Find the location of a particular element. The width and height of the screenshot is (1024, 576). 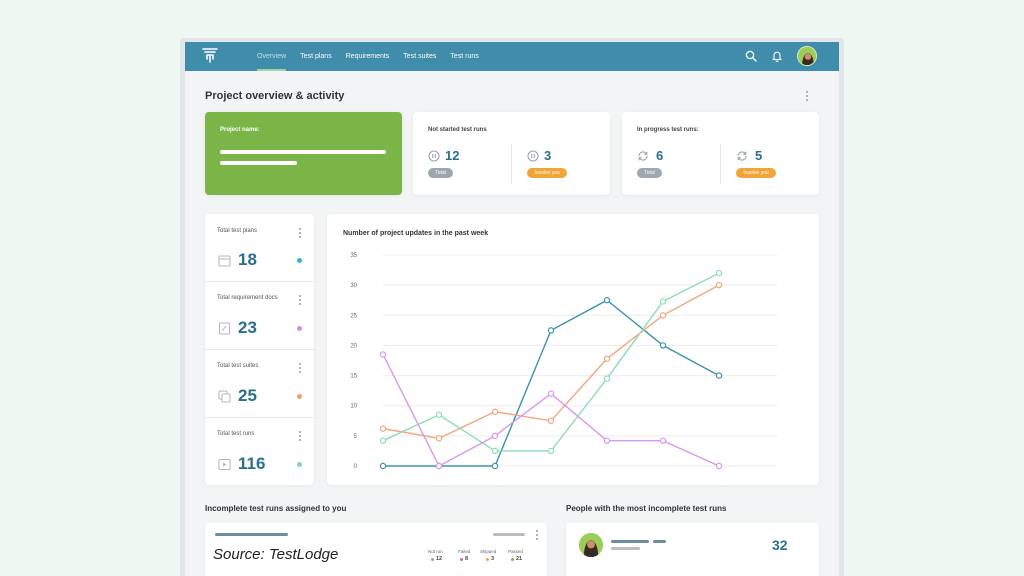

total-test-runs-label: Total test runs is located at coordinates (236, 434).